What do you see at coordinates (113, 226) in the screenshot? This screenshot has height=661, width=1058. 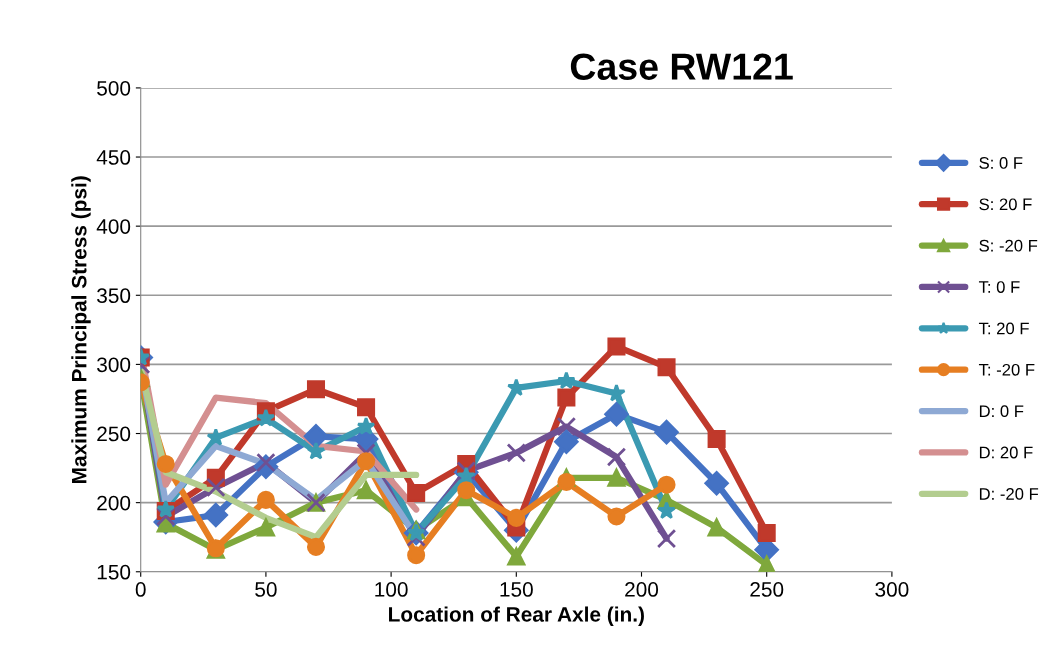 I see `y-tick-label: 400` at bounding box center [113, 226].